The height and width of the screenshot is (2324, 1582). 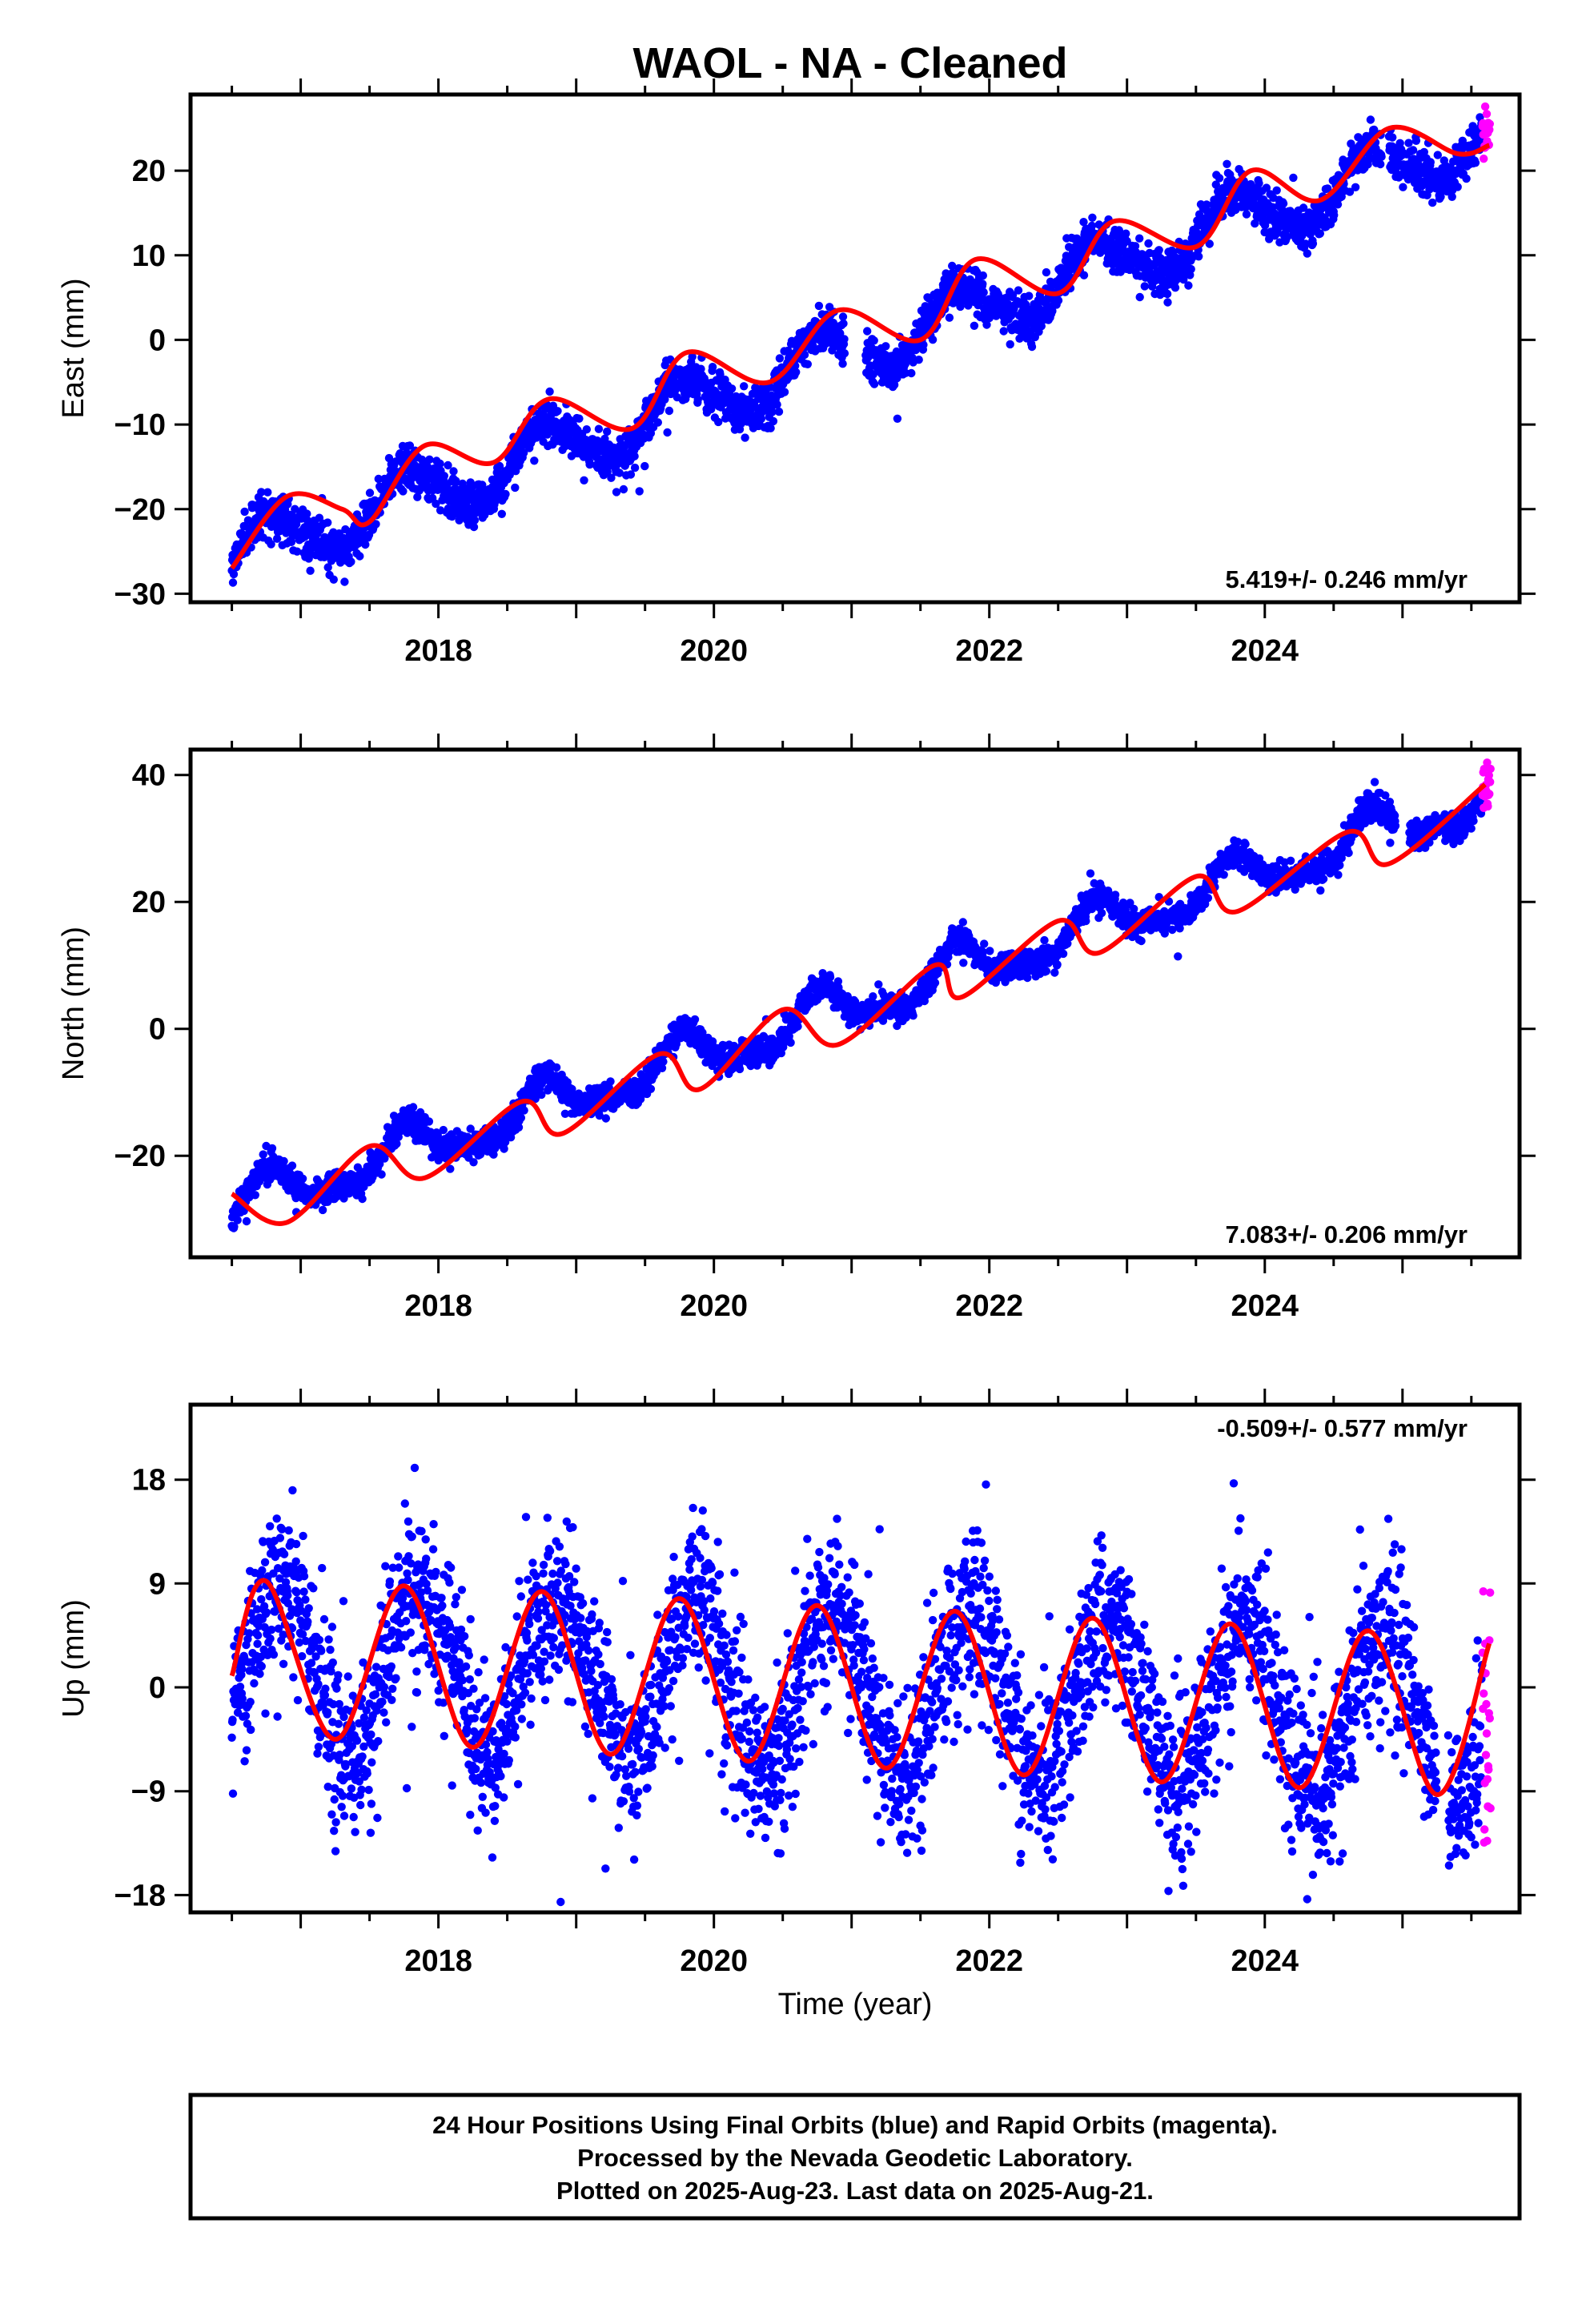 I want to click on y-tick-label: 20, so click(x=149, y=171).